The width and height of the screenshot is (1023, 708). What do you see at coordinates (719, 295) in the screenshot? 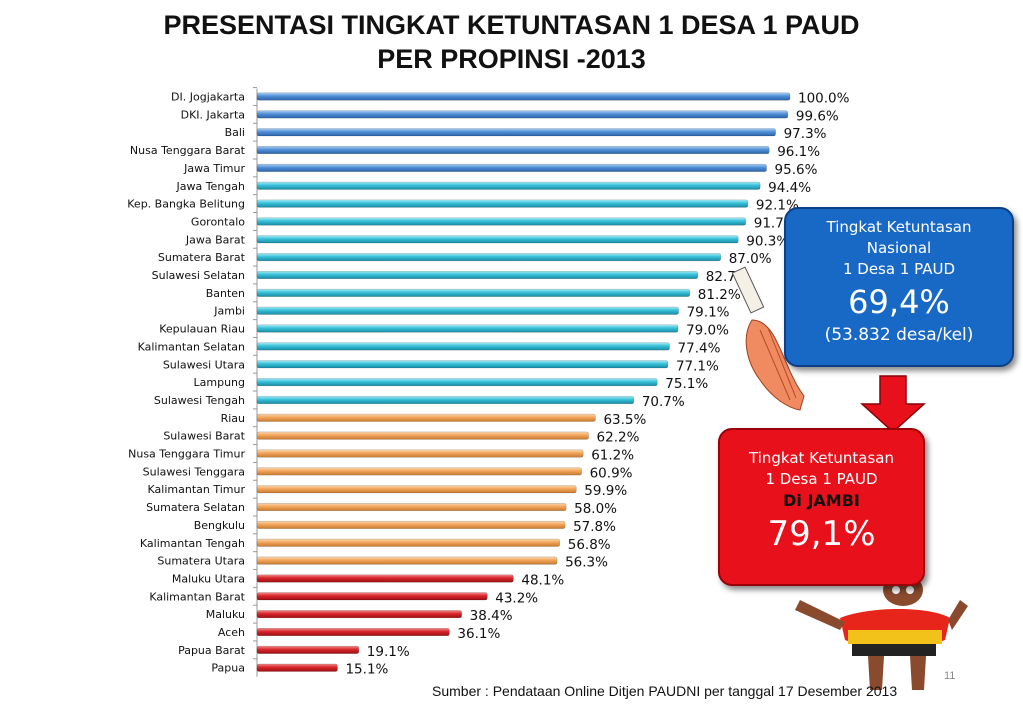
I see `value-label: 81.2%` at bounding box center [719, 295].